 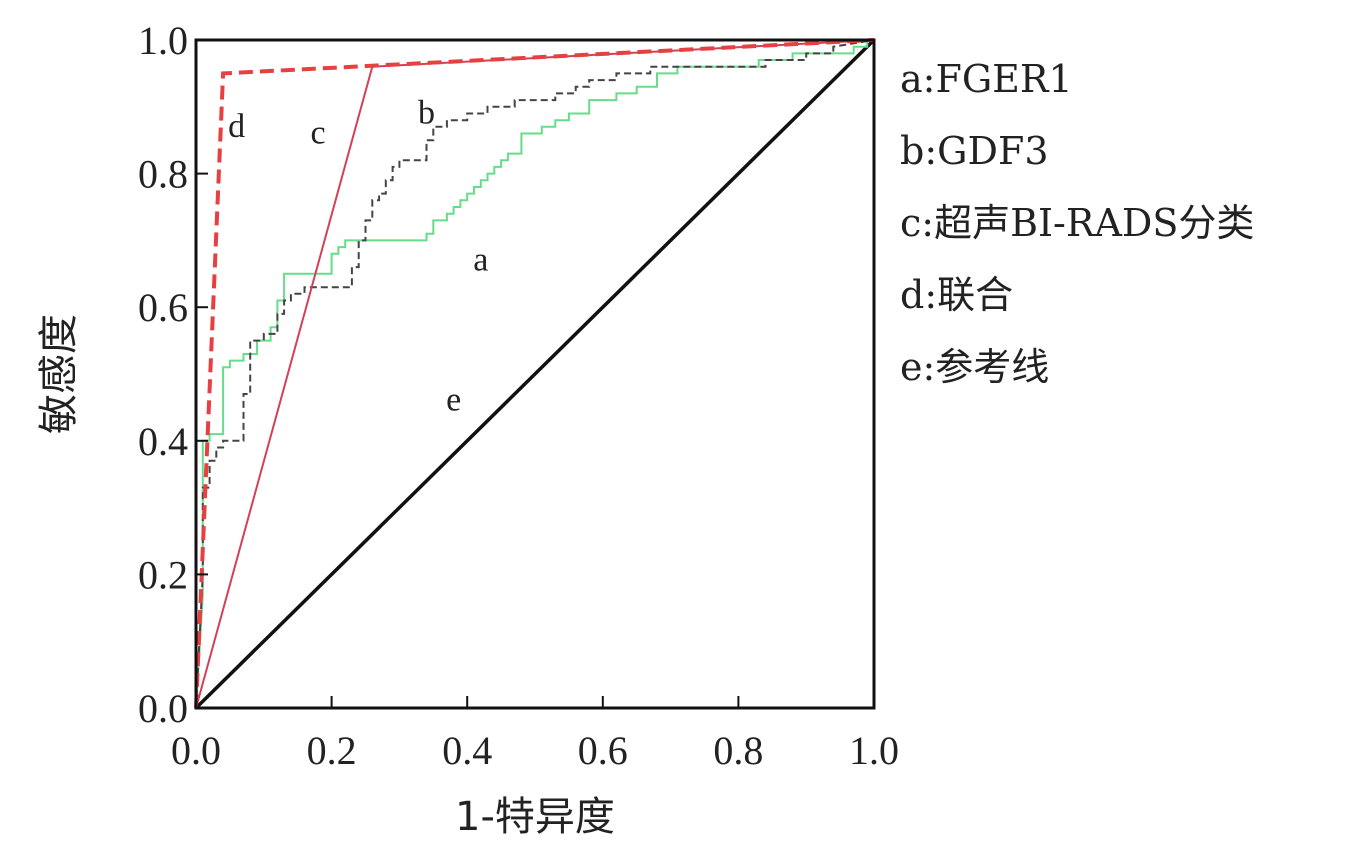 I want to click on y-axis-title: 敏感度, so click(x=59, y=374).